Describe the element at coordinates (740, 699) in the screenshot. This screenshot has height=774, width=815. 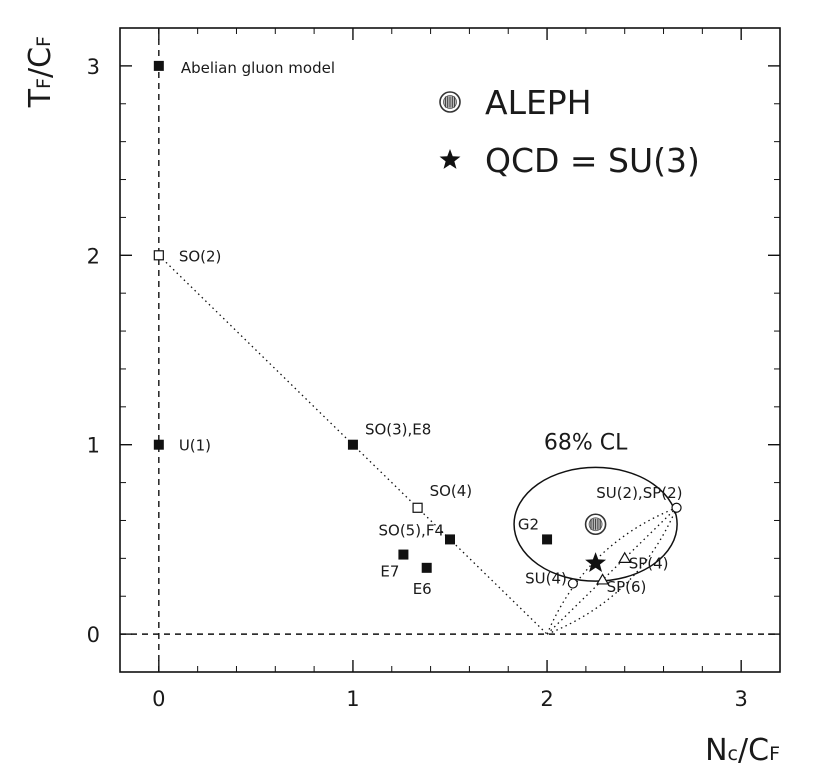
I see `x-tick-label: 3` at that location.